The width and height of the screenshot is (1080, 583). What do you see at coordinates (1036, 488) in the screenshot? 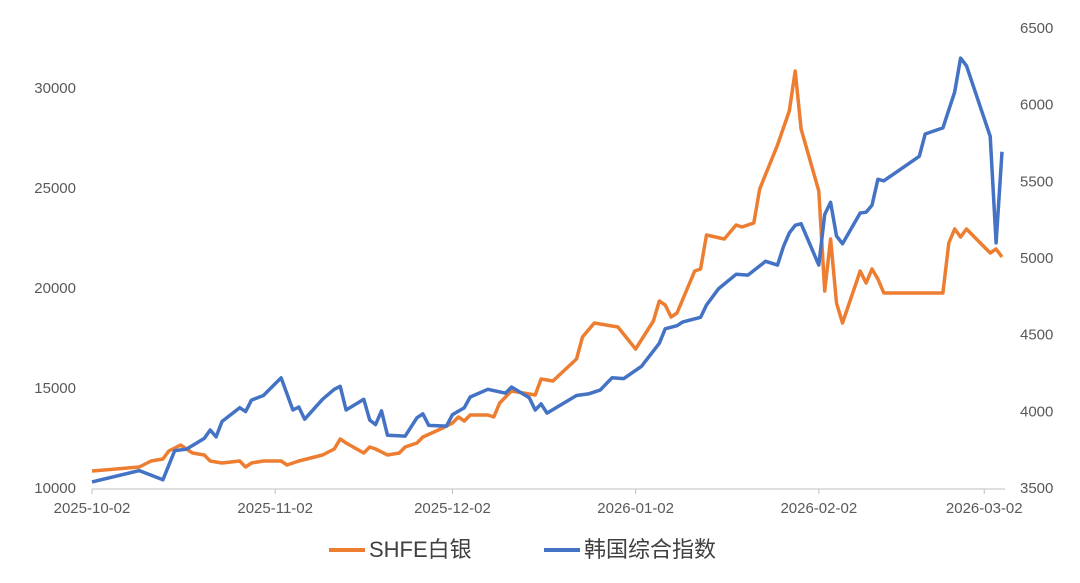
I see `y2-tick-label: 3500` at bounding box center [1036, 488].